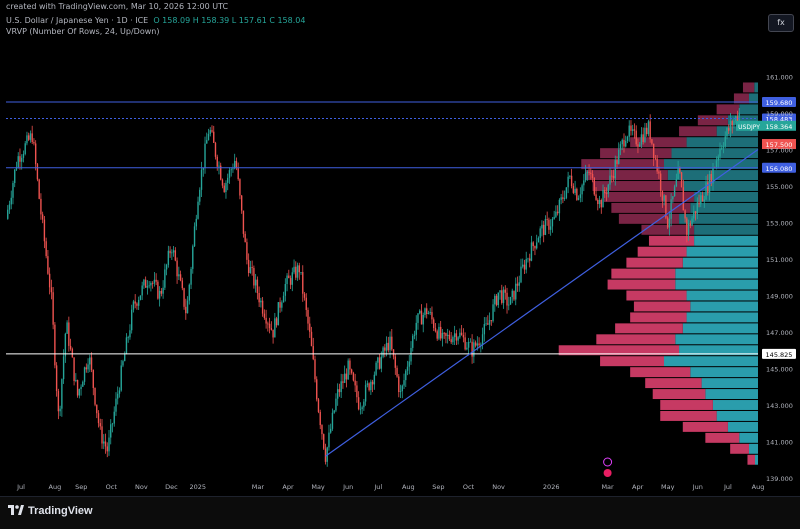  Describe the element at coordinates (779, 333) in the screenshot. I see `price-tick-label: 147.000` at that location.